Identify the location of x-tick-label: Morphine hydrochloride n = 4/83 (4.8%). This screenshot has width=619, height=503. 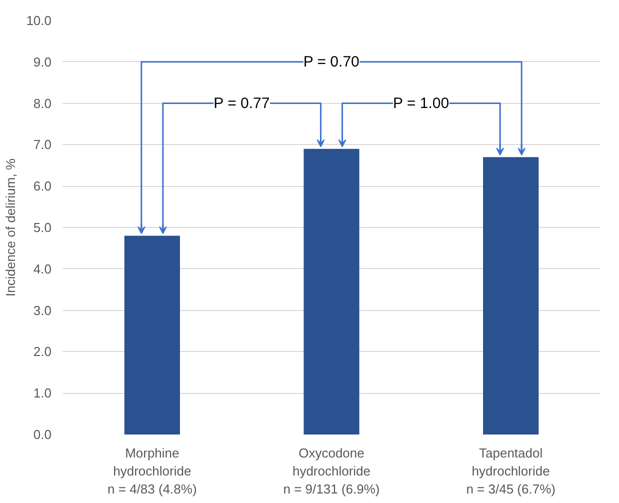
(152, 471).